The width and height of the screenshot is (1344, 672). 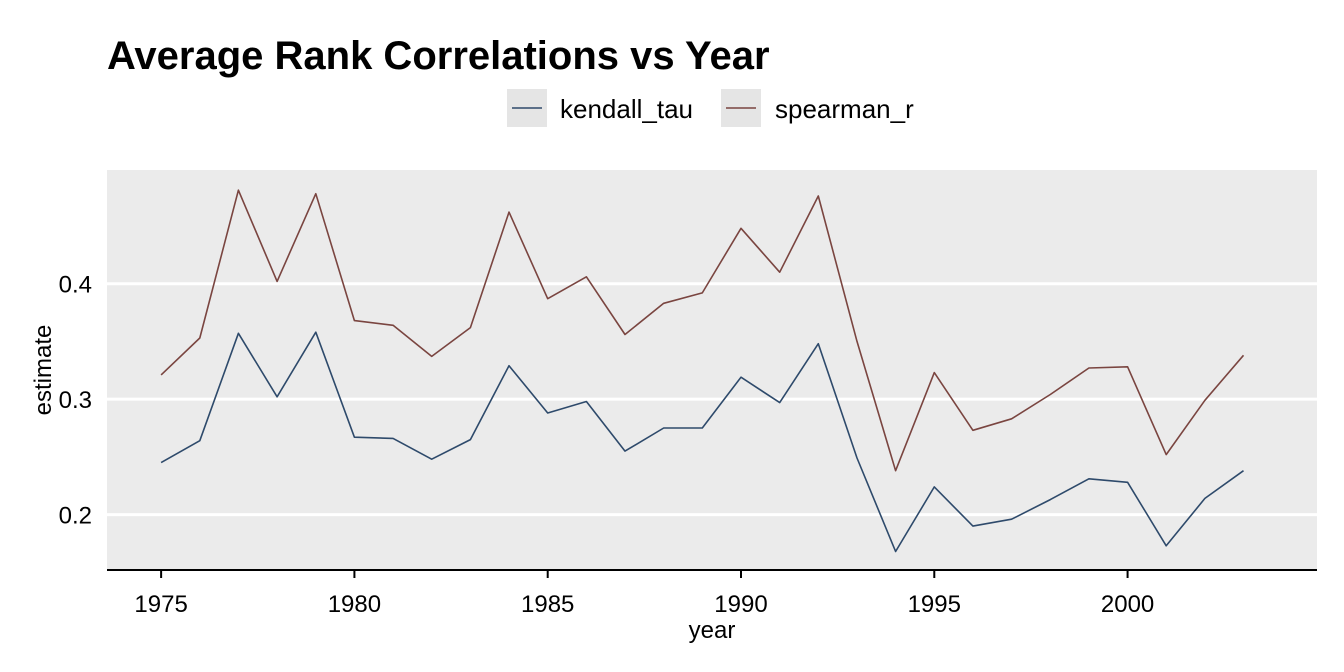 What do you see at coordinates (354, 604) in the screenshot?
I see `x-tick-label-1980: 1980` at bounding box center [354, 604].